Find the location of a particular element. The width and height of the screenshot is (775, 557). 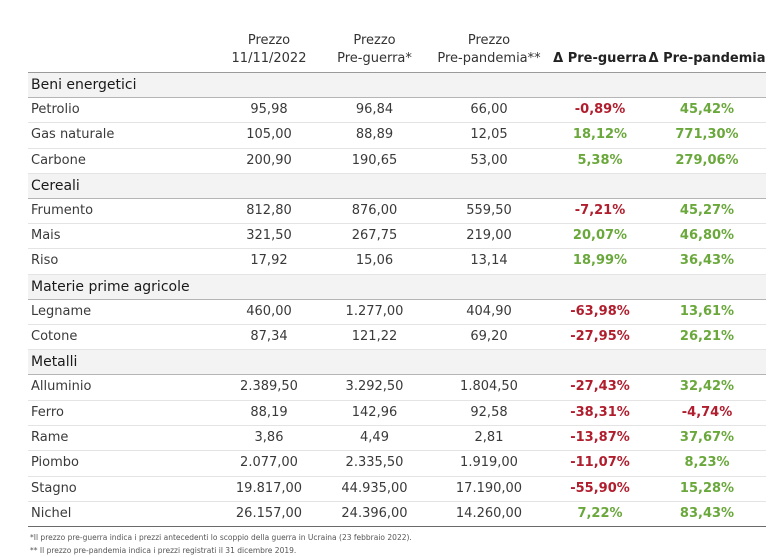

price-pre-pandemic-cell: 2,81 is located at coordinates (489, 437).